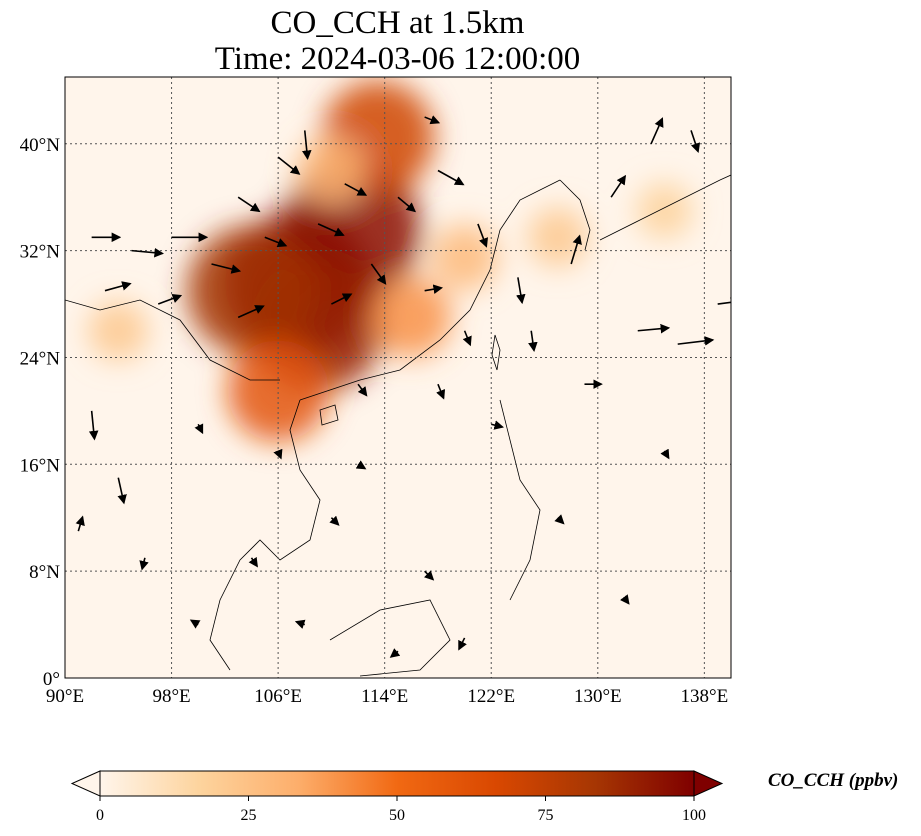  I want to click on coastline-taiwan, so click(496, 352).